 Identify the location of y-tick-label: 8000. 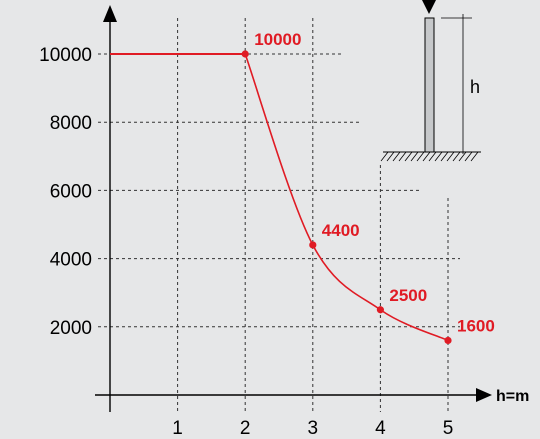
(71, 123).